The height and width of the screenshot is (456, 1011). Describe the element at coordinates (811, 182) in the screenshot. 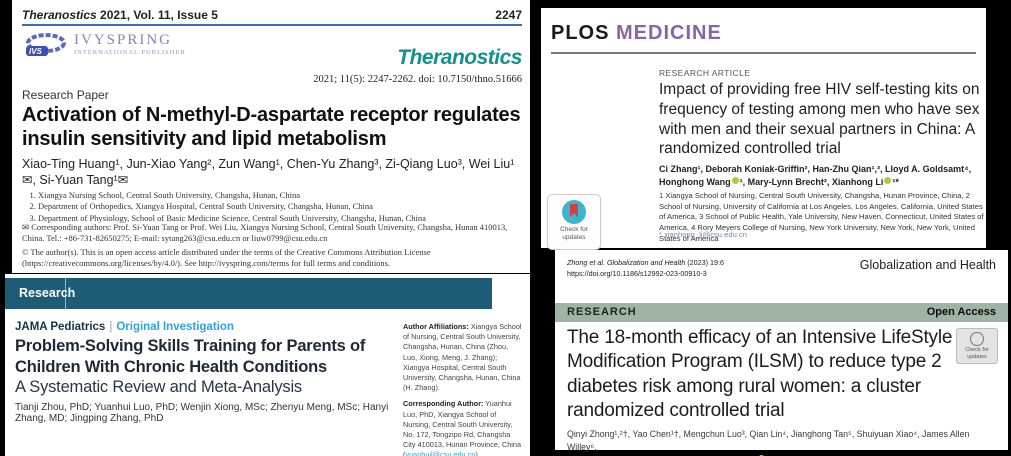

I see `authors-line2-part: ¹, Mary-Lynn Brecht², Xianhong Li` at that location.